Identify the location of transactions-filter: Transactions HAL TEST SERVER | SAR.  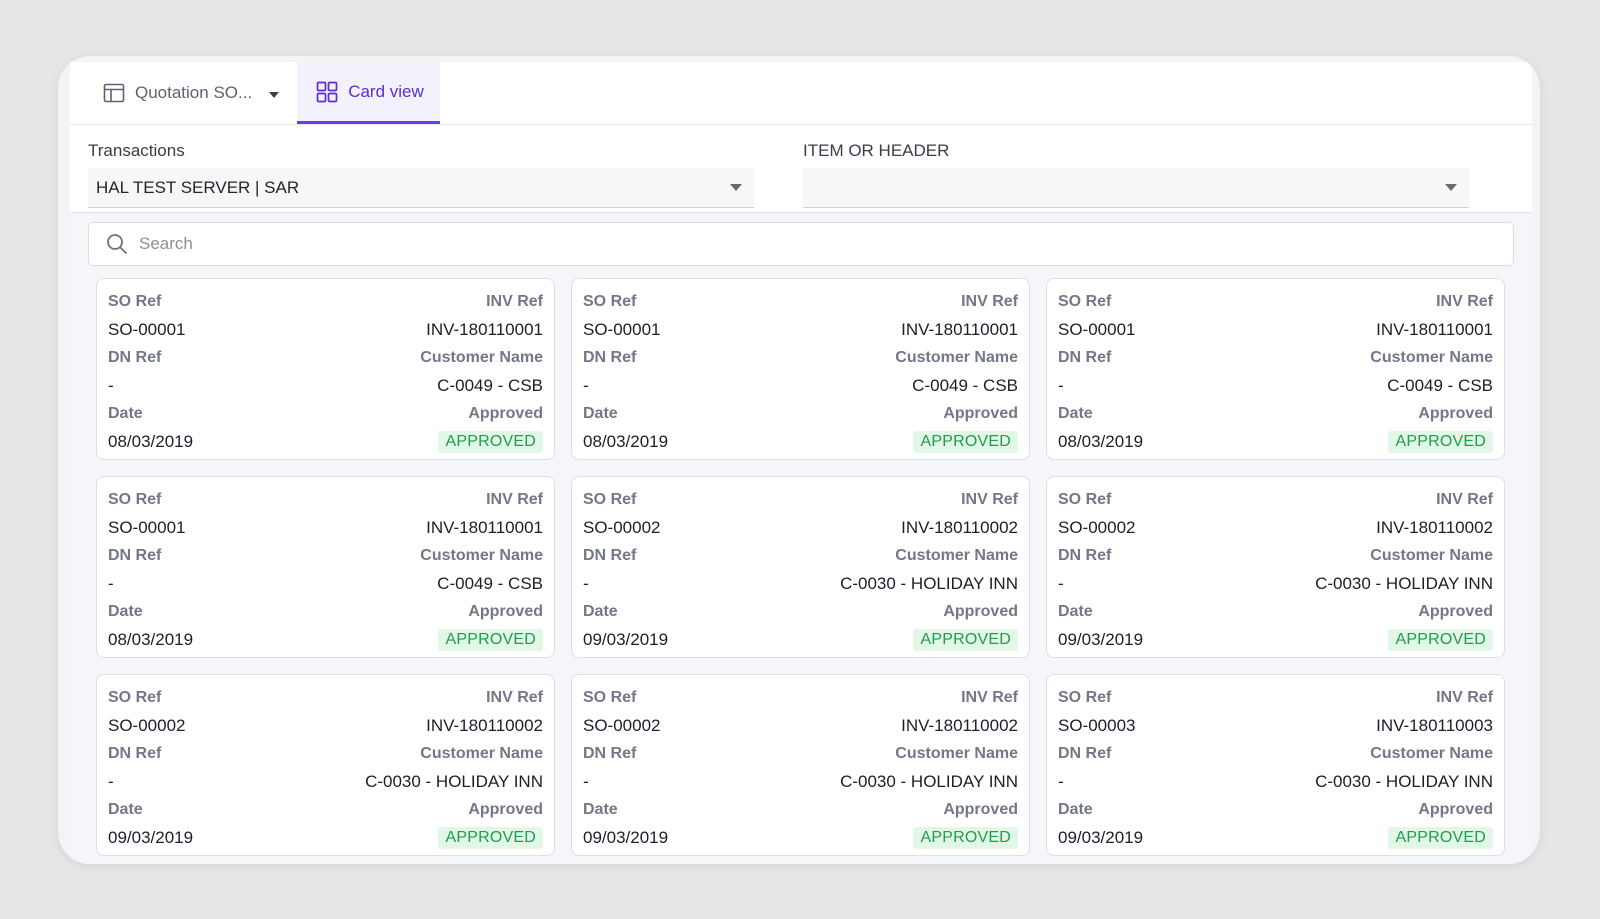
(421, 174).